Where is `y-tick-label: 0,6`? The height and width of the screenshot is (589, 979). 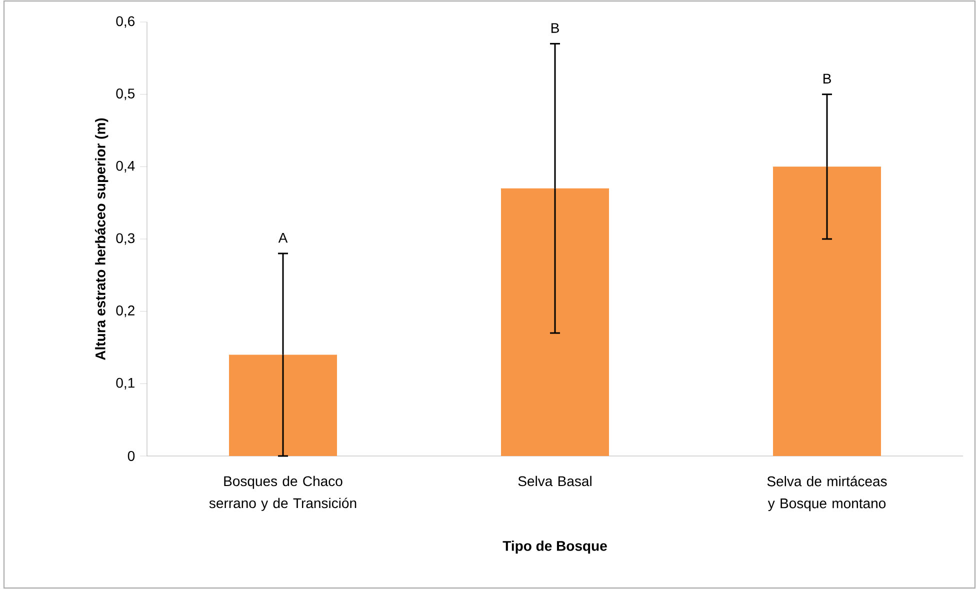
y-tick-label: 0,6 is located at coordinates (125, 22).